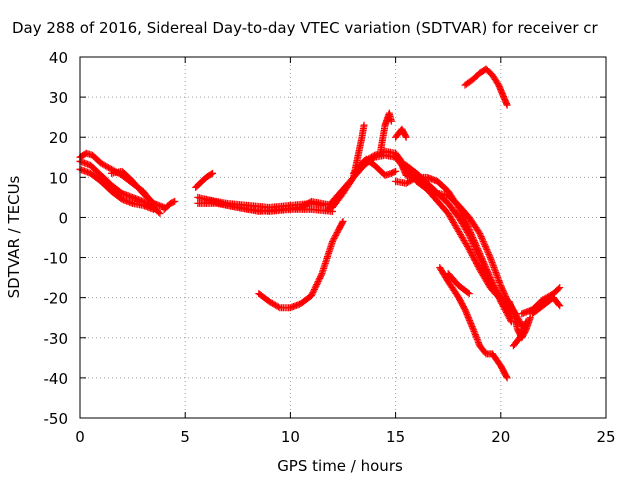 The image size is (640, 480). Describe the element at coordinates (56, 238) in the screenshot. I see `y-tick-labels: -50 -40 -30 -20 -10 0 10 20 30 40` at that location.